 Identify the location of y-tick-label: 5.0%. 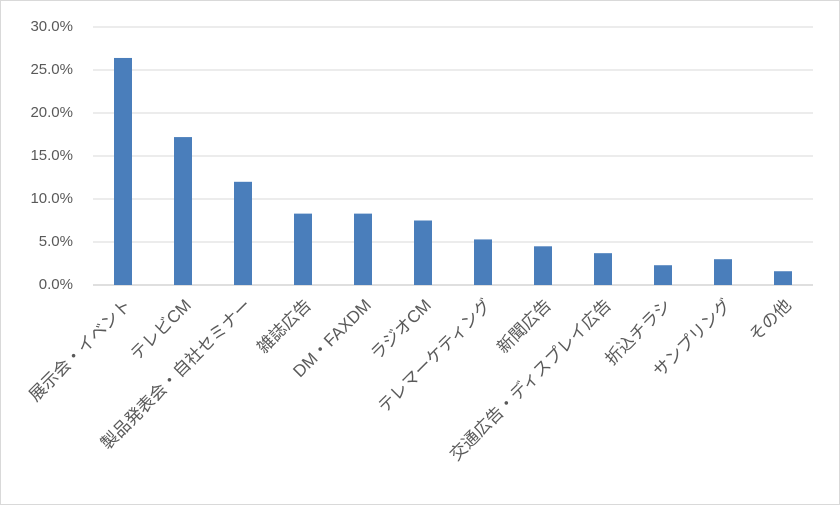
(56, 241).